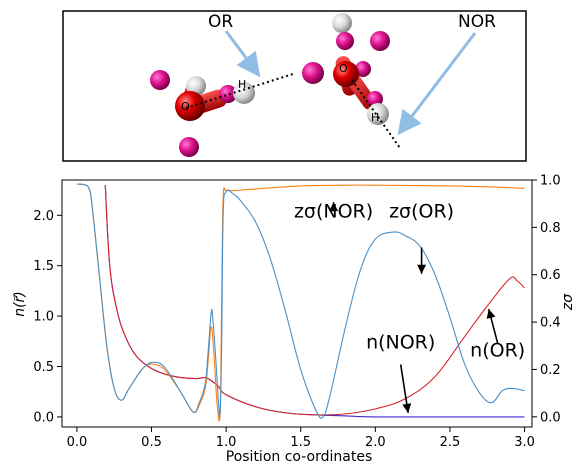  I want to click on left-tick-label: 0.5, so click(43, 367).